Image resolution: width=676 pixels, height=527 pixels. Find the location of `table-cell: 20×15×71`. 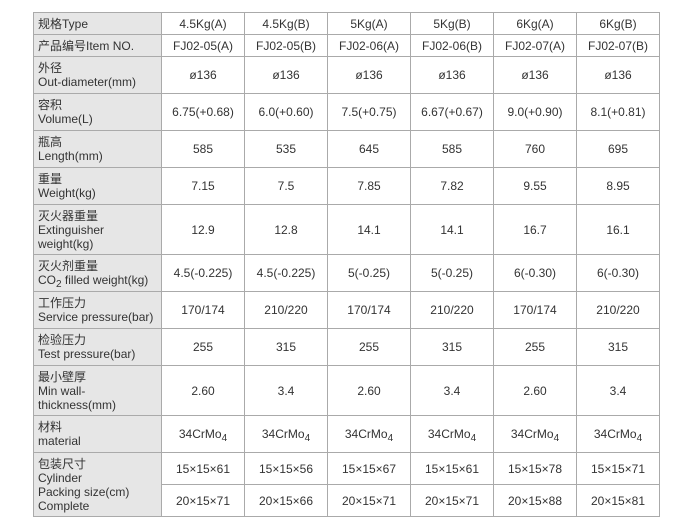

table-cell: 20×15×71 is located at coordinates (452, 500).